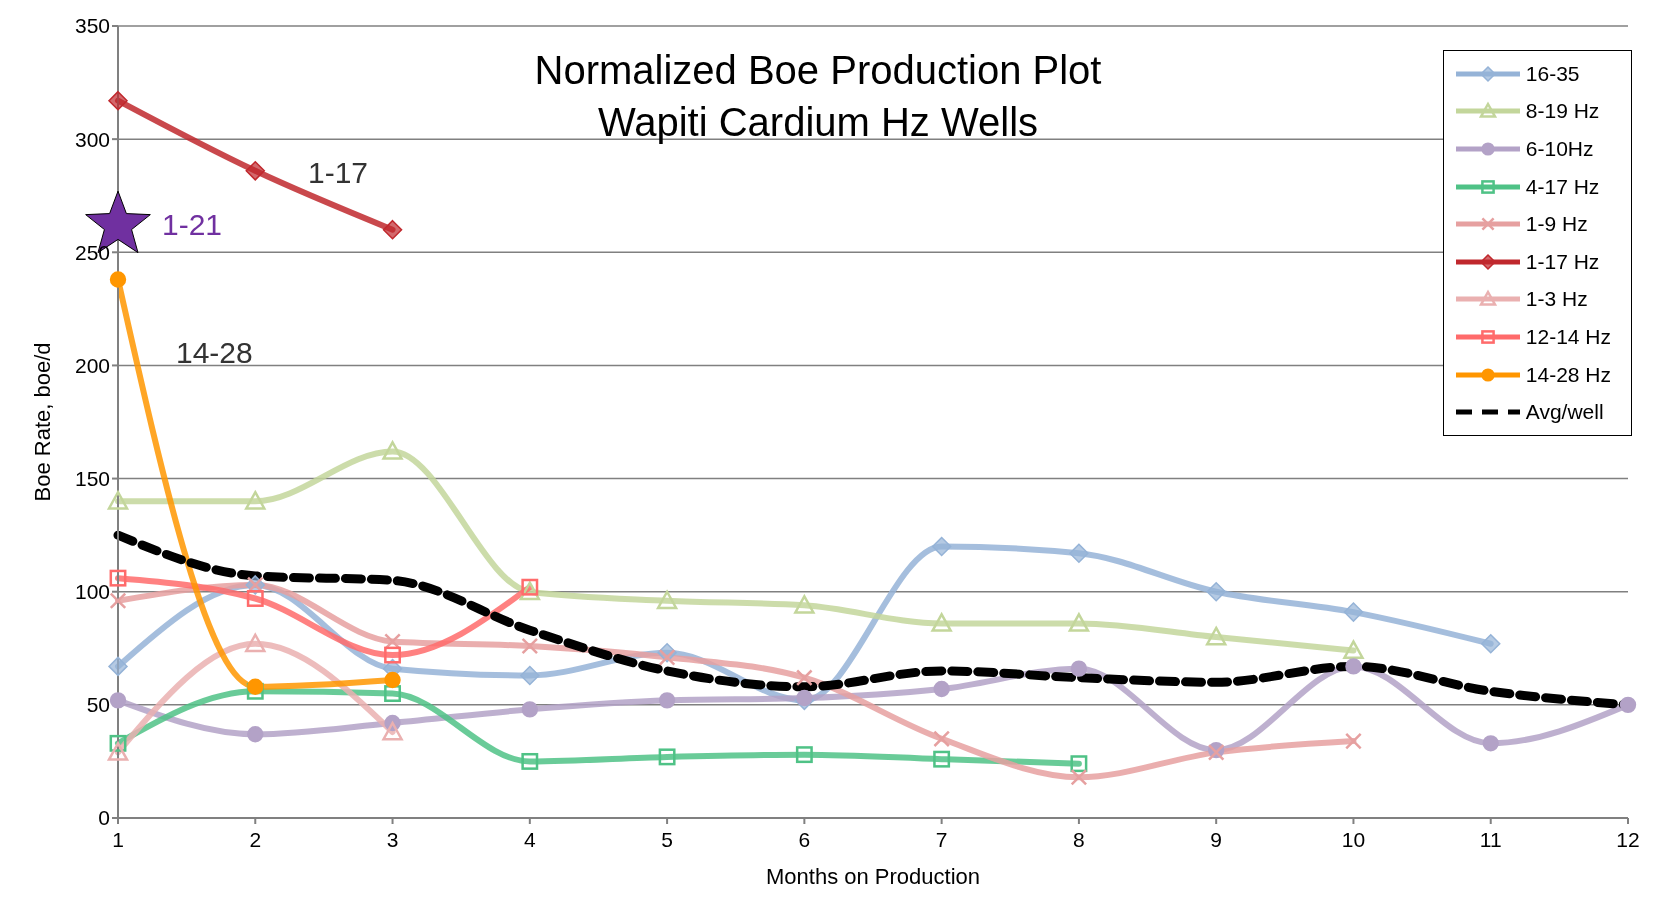  Describe the element at coordinates (92, 365) in the screenshot. I see `y-tick-label: 200` at that location.